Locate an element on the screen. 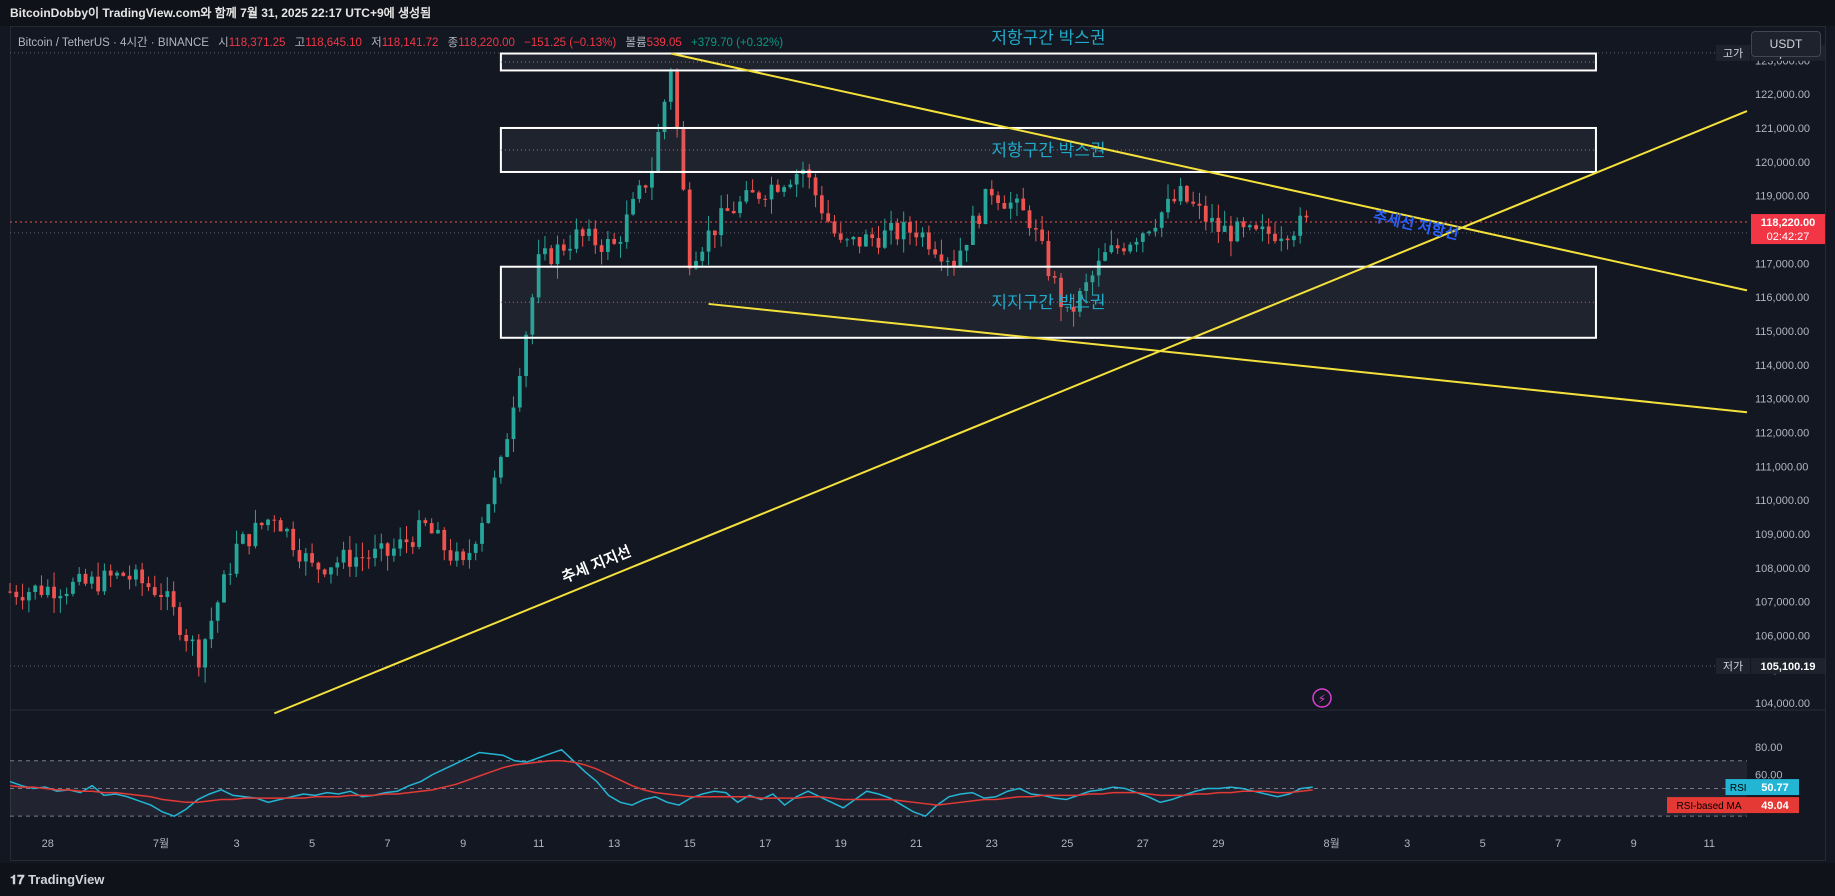 The width and height of the screenshot is (1835, 896). trendline-label: 추세 지지선 is located at coordinates (597, 564).